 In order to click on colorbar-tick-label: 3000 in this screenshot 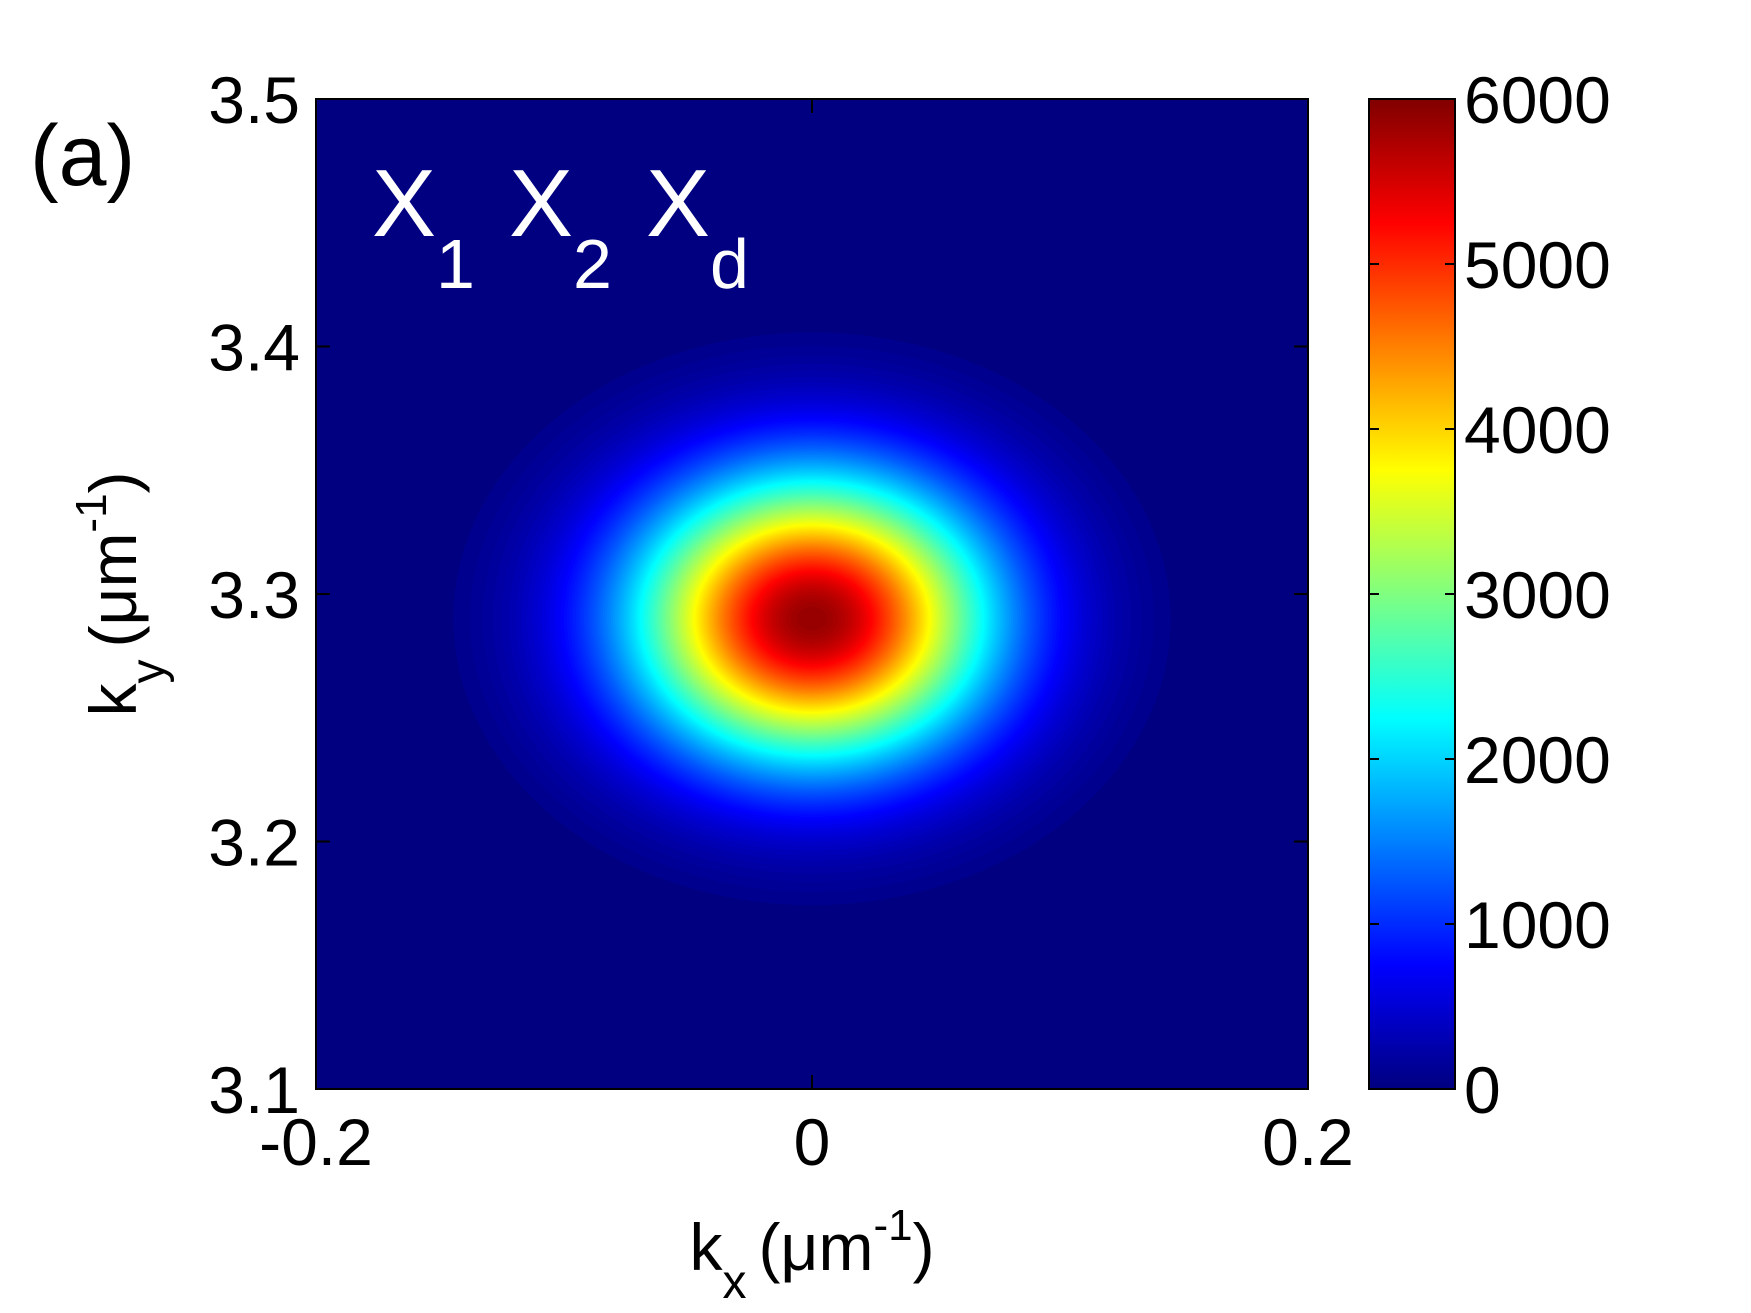, I will do `click(1537, 595)`.